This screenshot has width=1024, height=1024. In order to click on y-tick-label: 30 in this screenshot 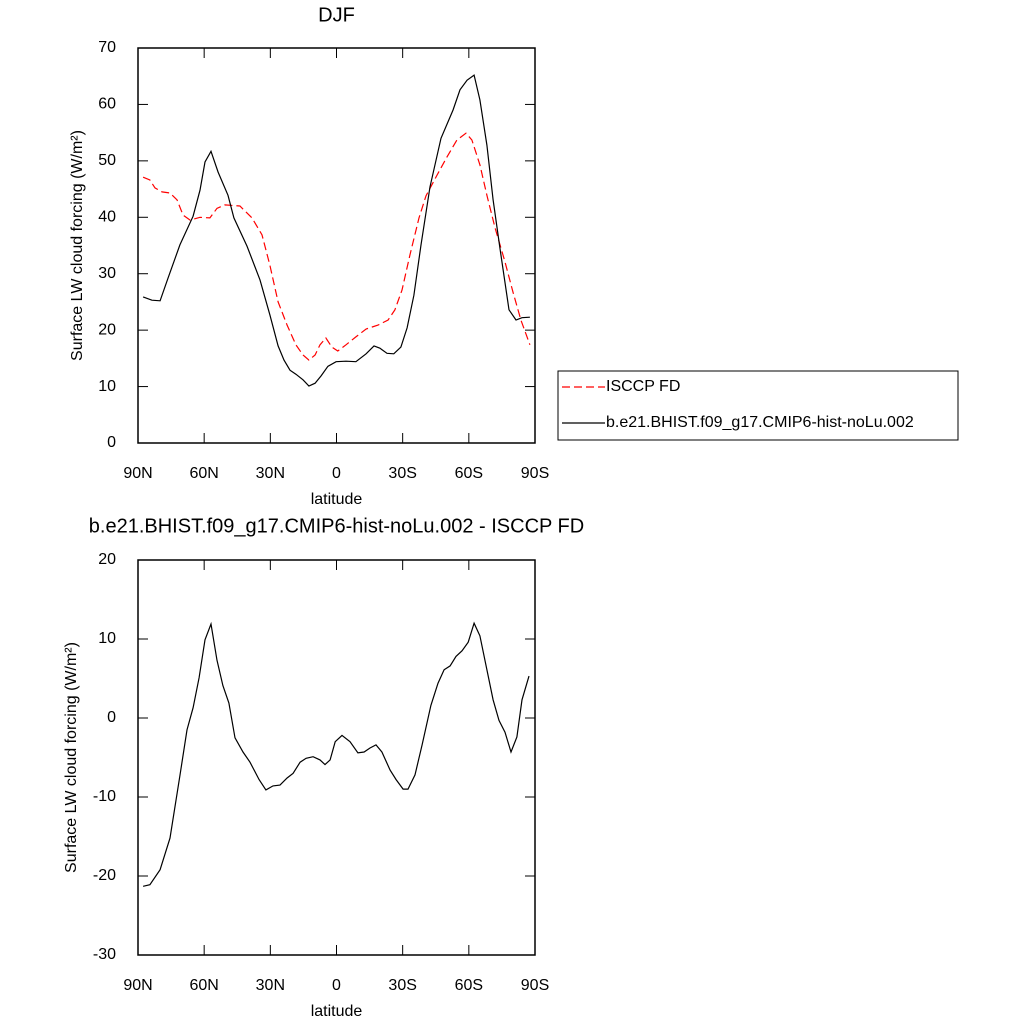, I will do `click(107, 273)`.